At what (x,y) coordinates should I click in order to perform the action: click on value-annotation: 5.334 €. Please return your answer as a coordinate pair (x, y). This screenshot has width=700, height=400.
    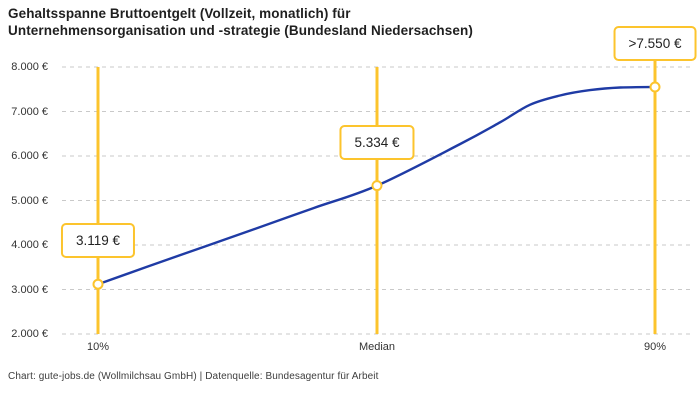
    Looking at the image, I should click on (377, 142).